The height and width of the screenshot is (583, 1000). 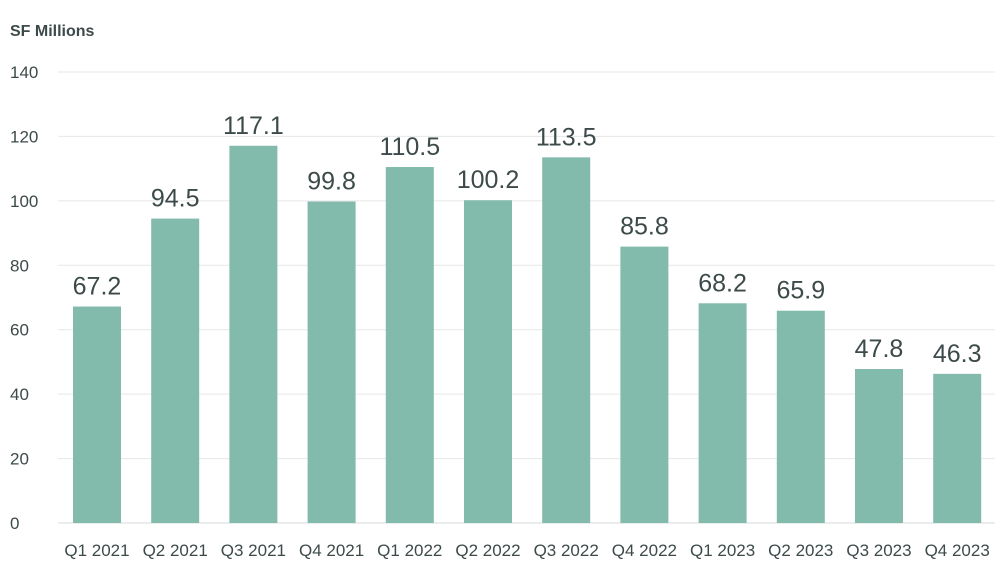 I want to click on data-label: 68.2, so click(x=722, y=283).